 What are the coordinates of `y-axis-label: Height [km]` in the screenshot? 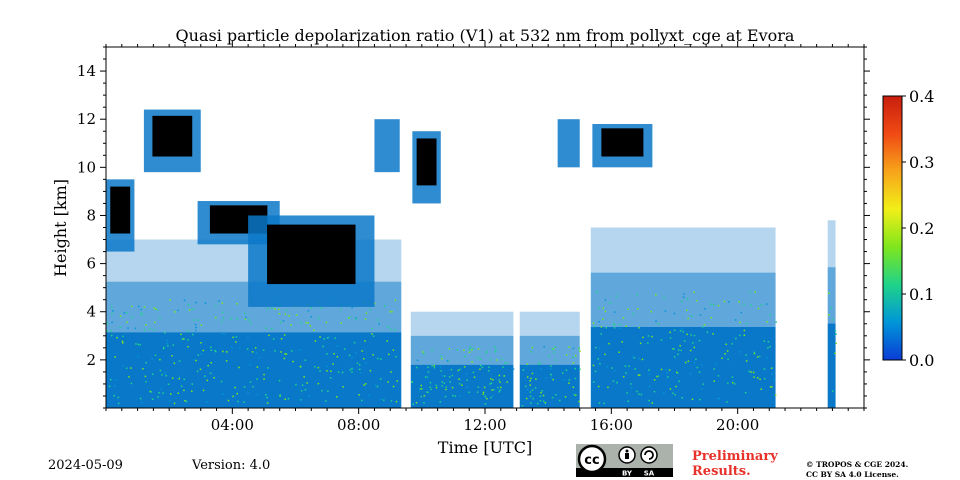 It's located at (60, 228).